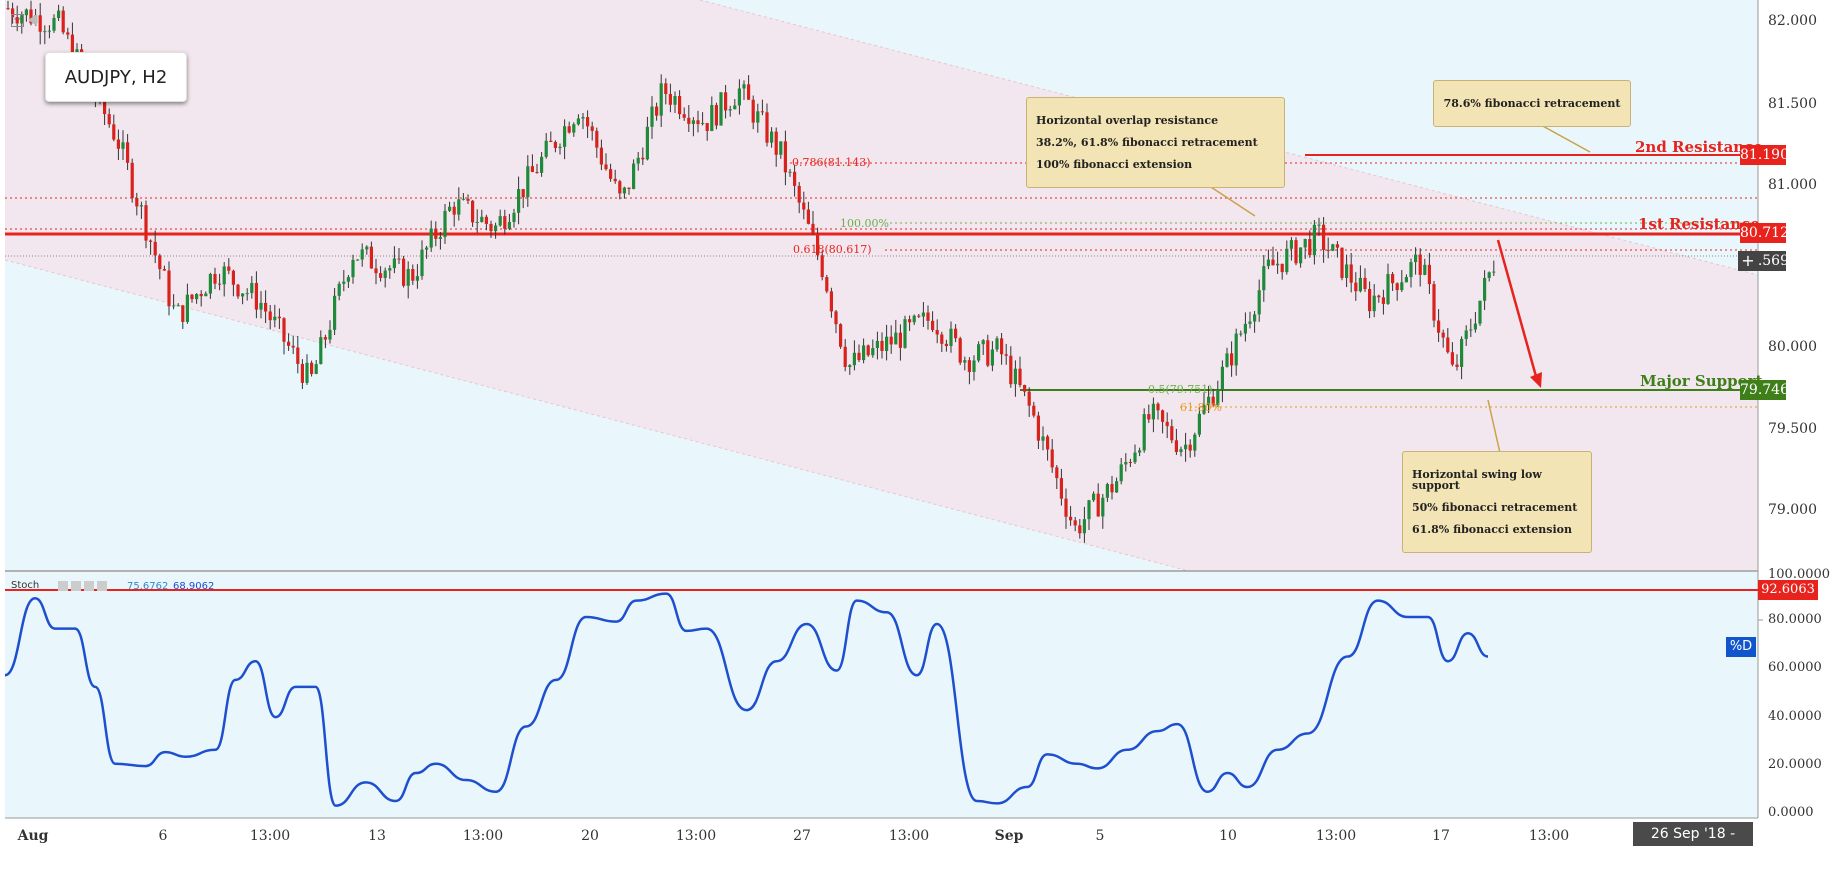 This screenshot has height=870, width=1833. Describe the element at coordinates (1494, 426) in the screenshot. I see `support-callout-pointer` at that location.